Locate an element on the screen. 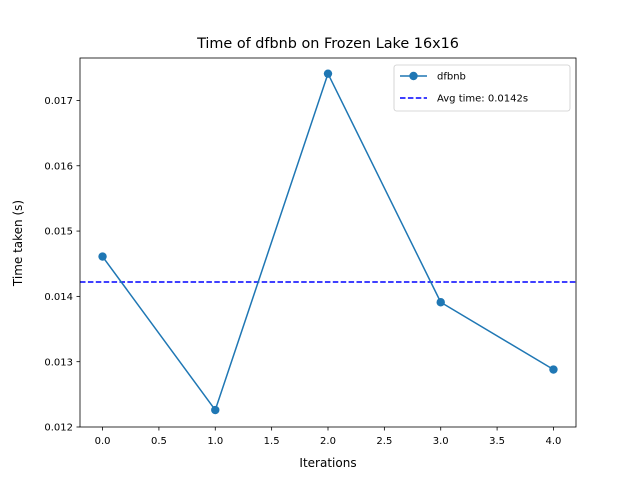  x-tick-label: 1.0 is located at coordinates (215, 441).